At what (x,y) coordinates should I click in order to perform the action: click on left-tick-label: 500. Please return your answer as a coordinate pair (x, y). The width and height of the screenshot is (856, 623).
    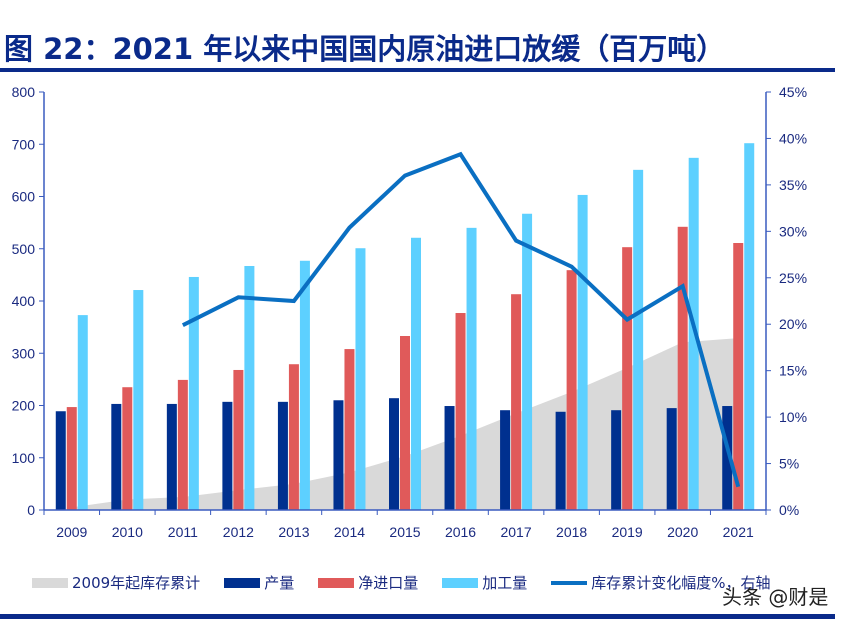
    Looking at the image, I should click on (24, 249).